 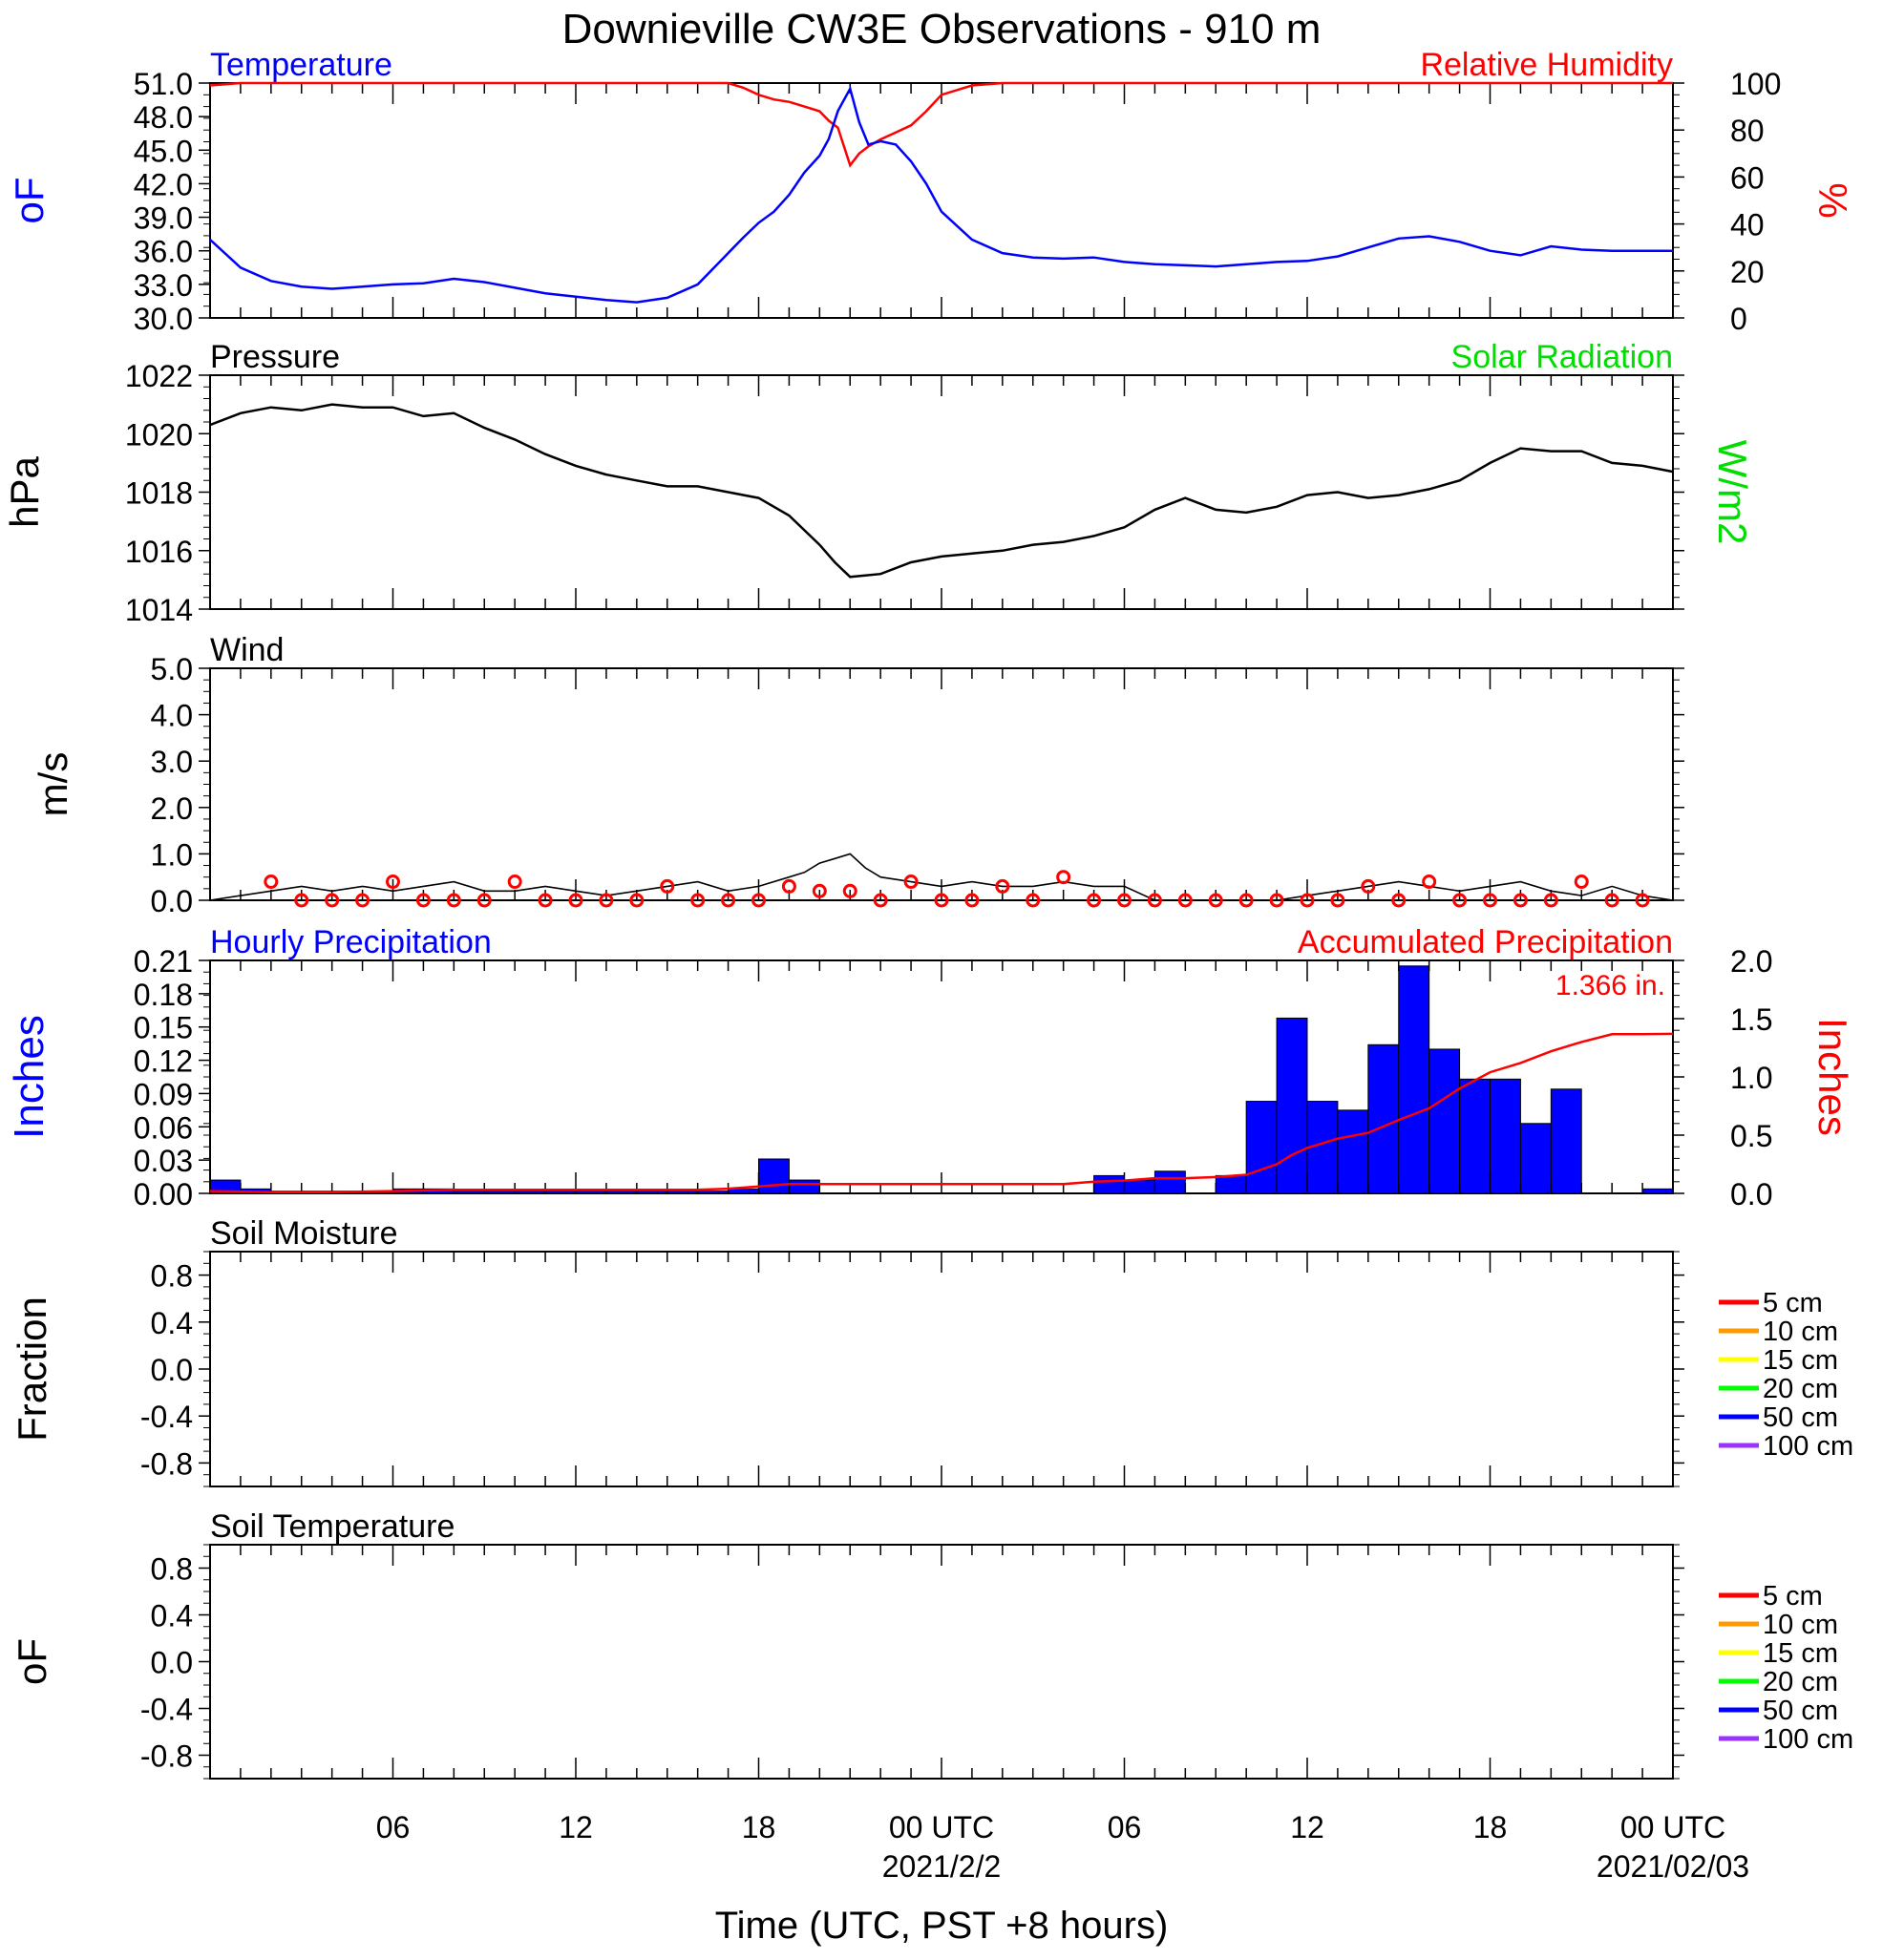 I want to click on y-tick-label-right: 20, so click(x=1747, y=272).